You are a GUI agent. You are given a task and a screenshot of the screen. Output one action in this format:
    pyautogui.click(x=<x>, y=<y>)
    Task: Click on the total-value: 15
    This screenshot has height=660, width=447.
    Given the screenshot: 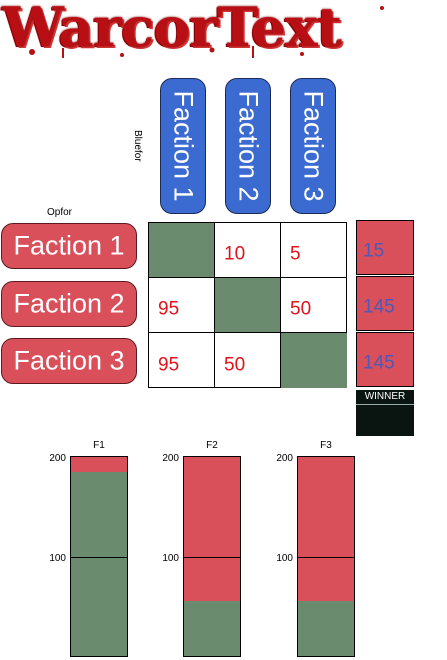 What is the action you would take?
    pyautogui.click(x=374, y=250)
    